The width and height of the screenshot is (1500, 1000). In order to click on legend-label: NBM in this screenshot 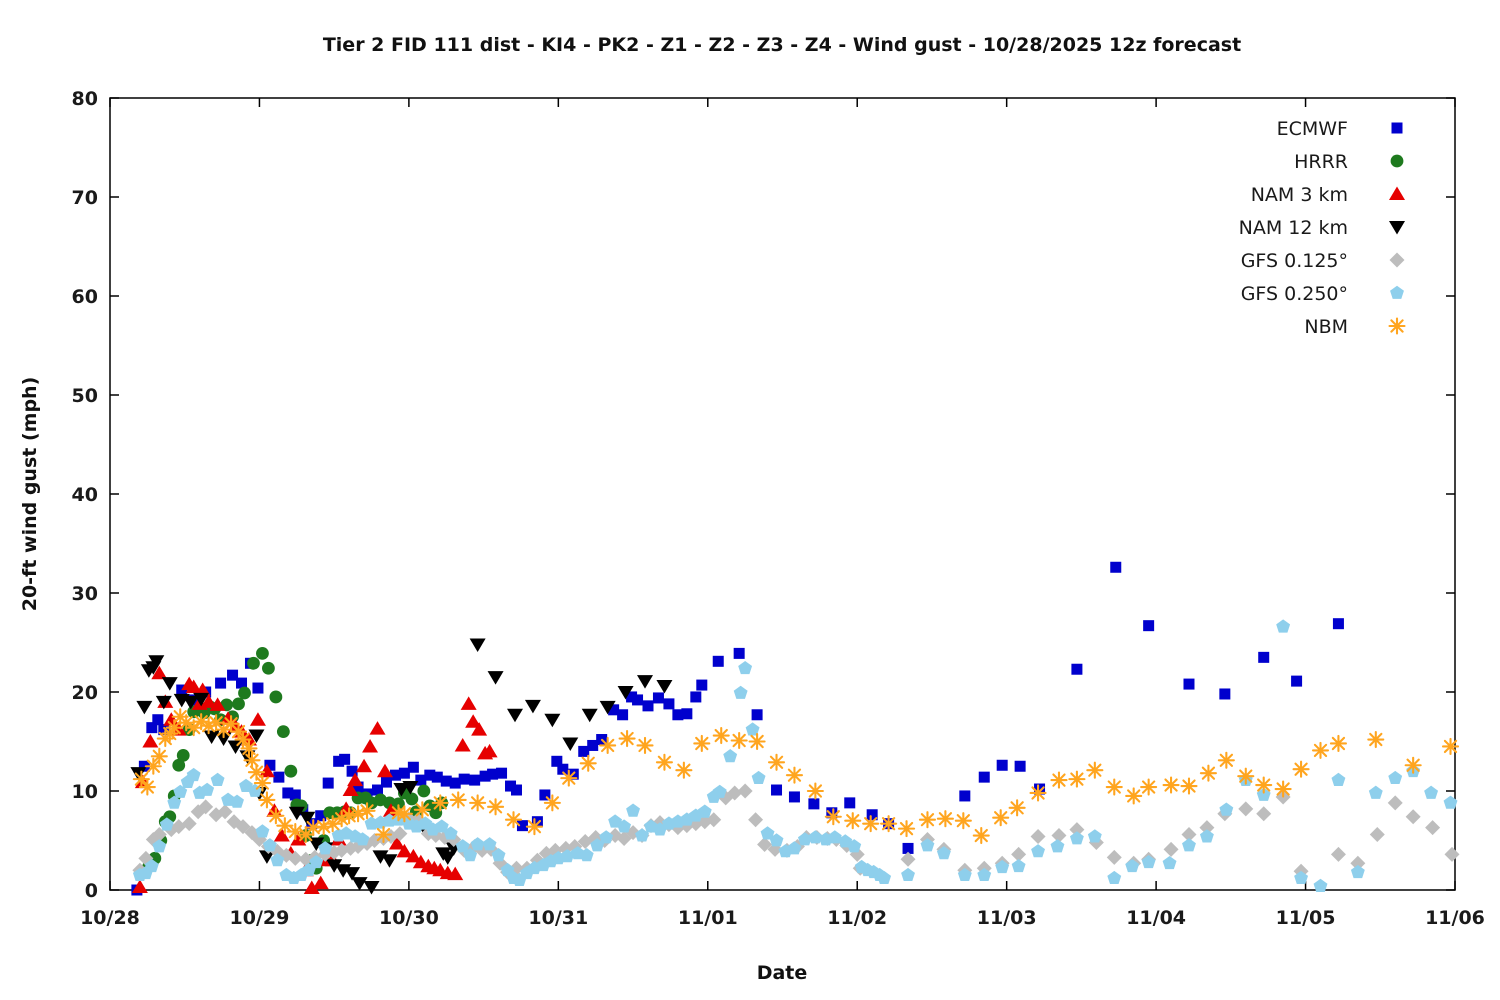, I will do `click(1326, 327)`.